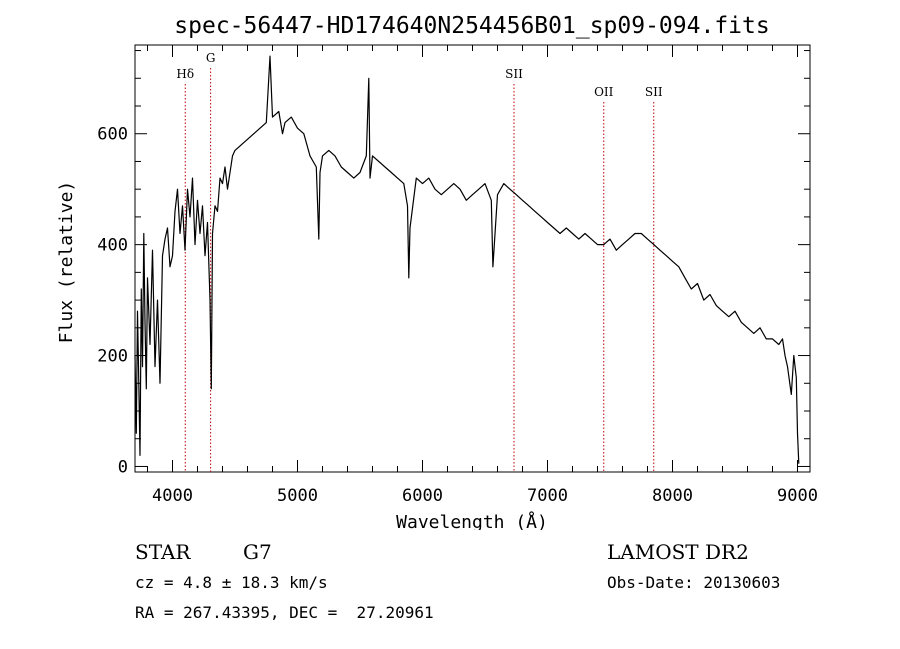 The height and width of the screenshot is (649, 900). I want to click on x-tick-label: 6000, so click(422, 496).